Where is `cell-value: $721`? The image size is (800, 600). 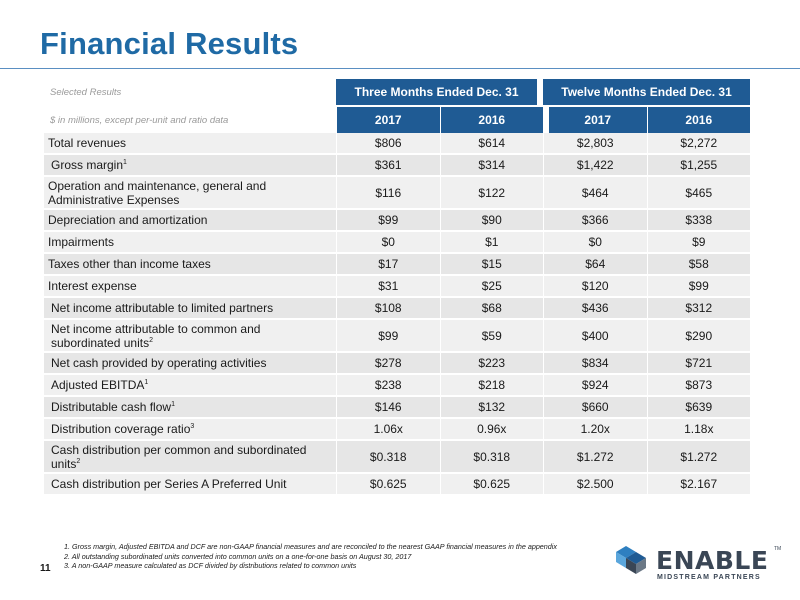
cell-value: $721 is located at coordinates (698, 364).